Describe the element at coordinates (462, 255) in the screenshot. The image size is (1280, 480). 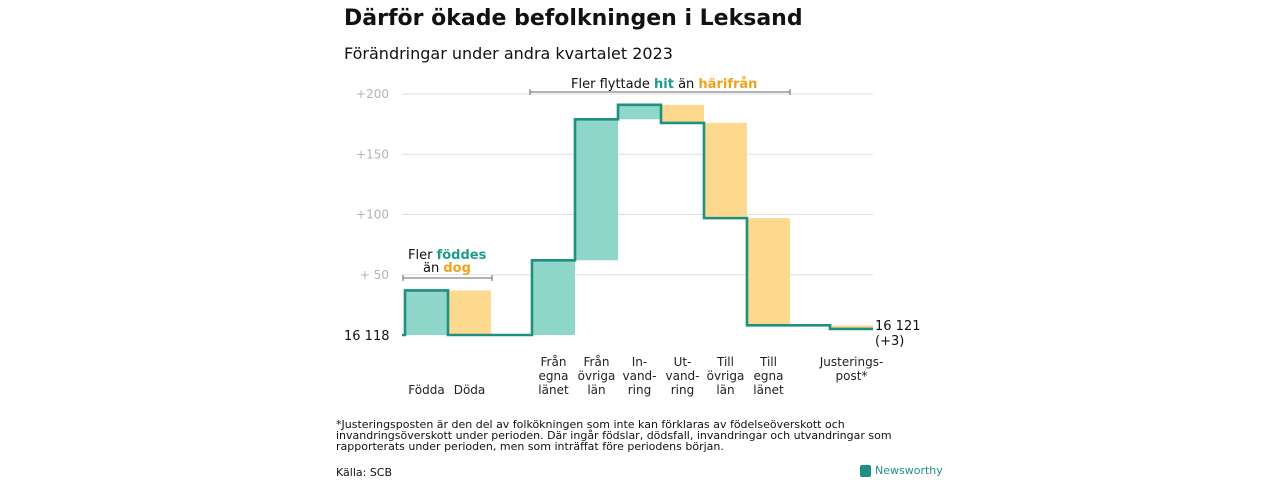
I see `births-annotation-keyword: föddes` at that location.